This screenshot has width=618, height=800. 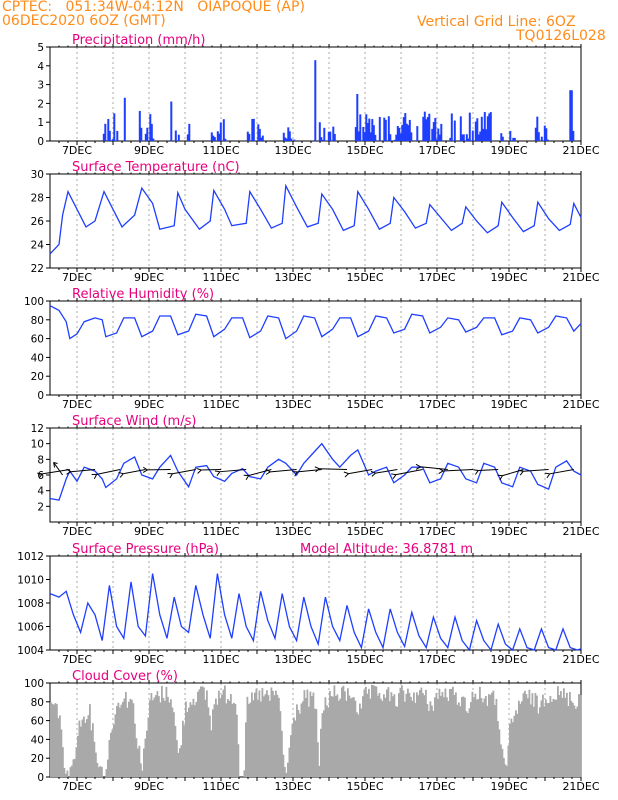 What do you see at coordinates (153, 7) in the screenshot?
I see `header-station: CPTEC: 051:34W-04:12N OIAPOQUE (AP)` at bounding box center [153, 7].